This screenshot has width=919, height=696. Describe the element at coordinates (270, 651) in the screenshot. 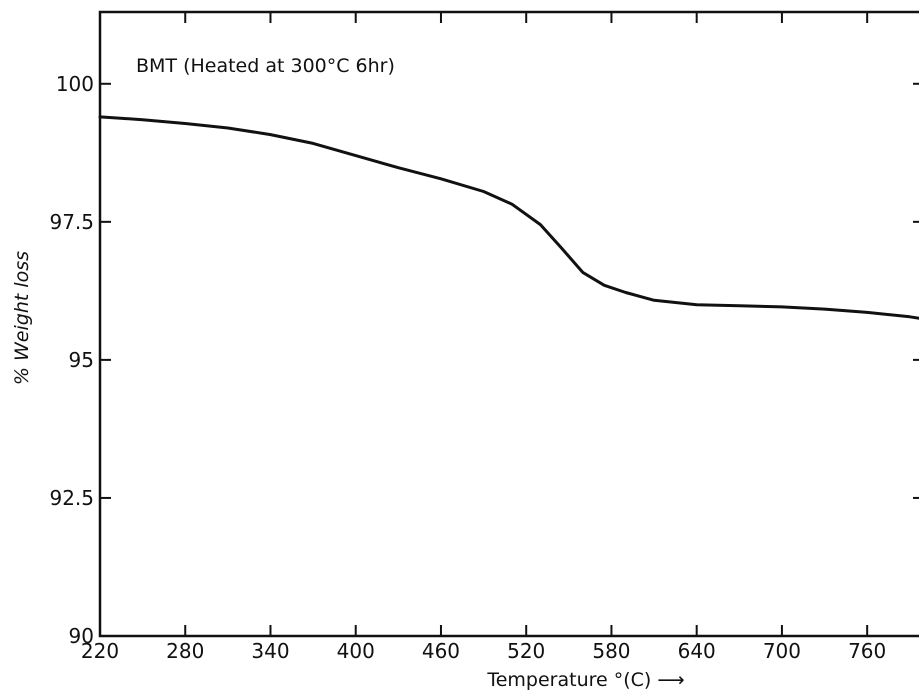

I see `x-tick-label: 340` at that location.